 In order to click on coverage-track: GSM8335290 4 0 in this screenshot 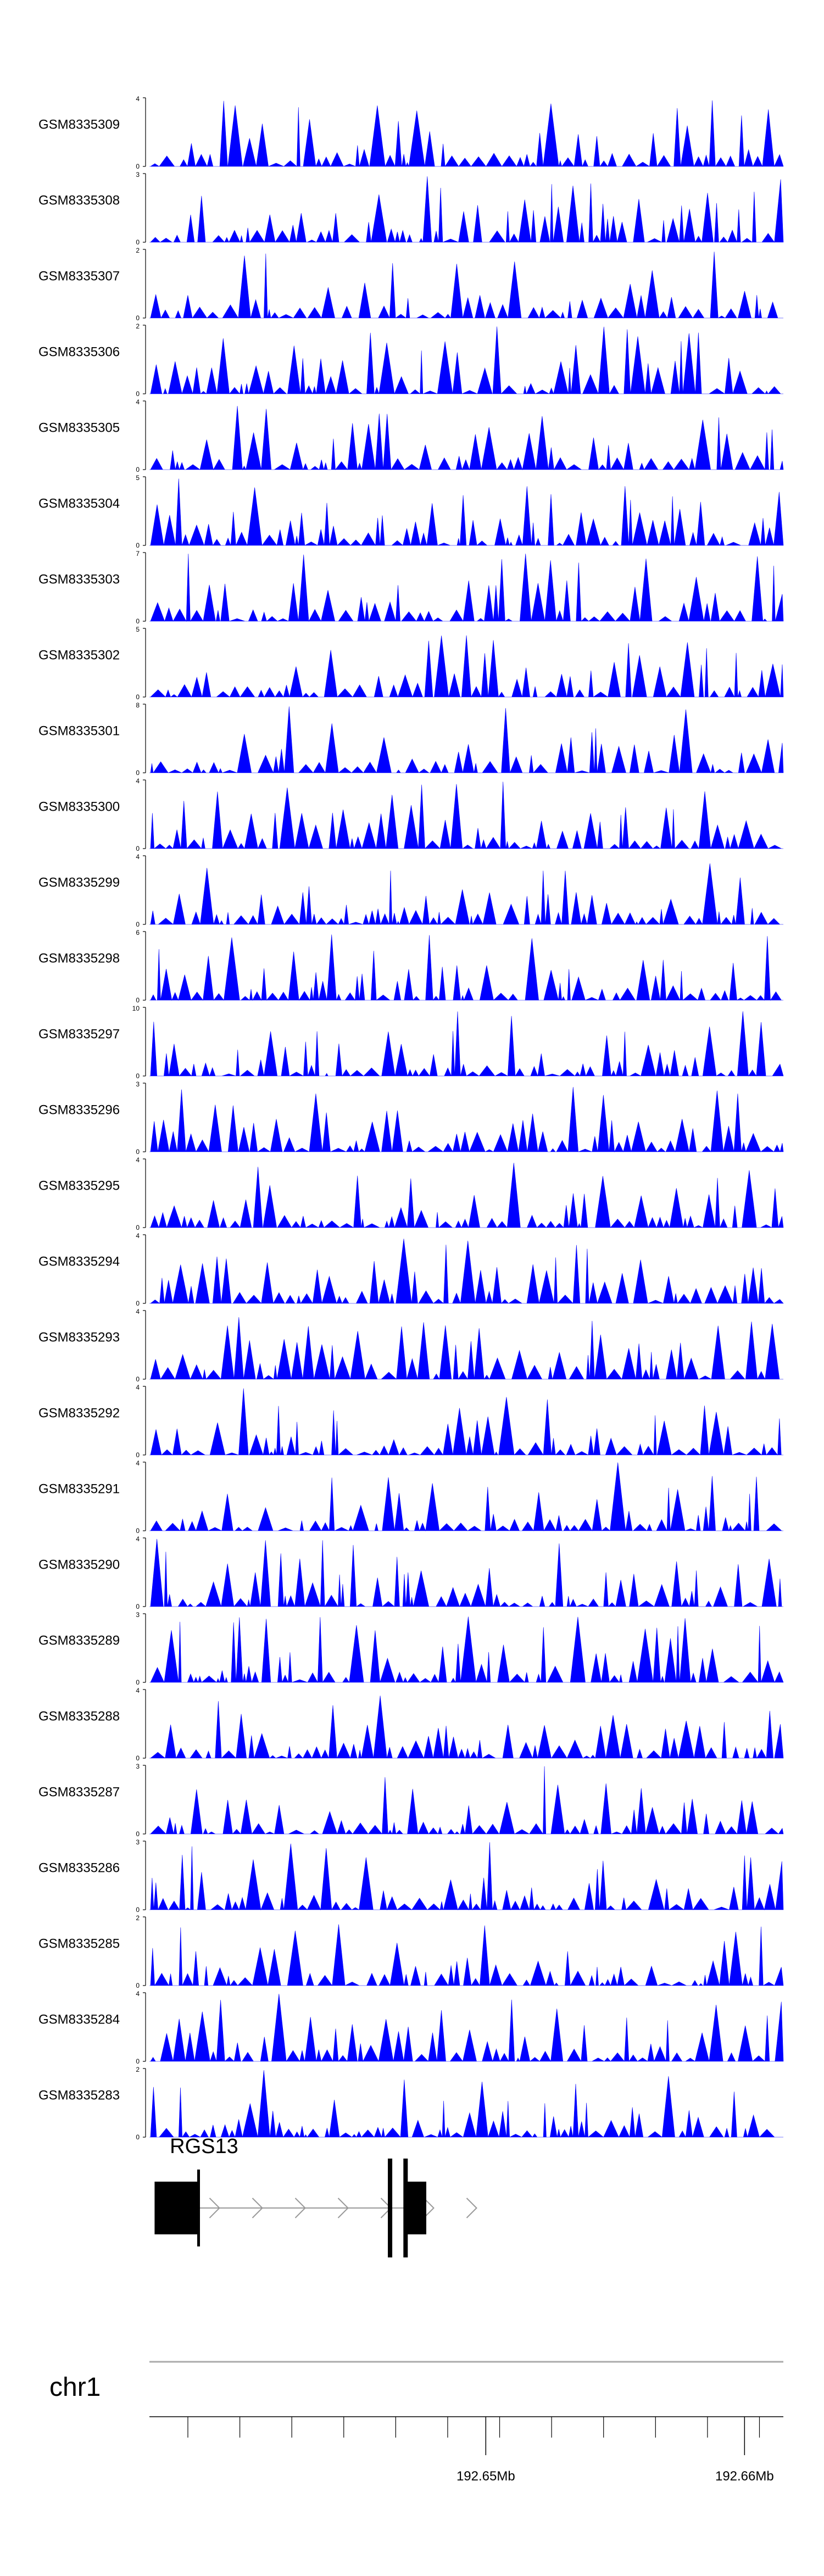, I will do `click(411, 1572)`.